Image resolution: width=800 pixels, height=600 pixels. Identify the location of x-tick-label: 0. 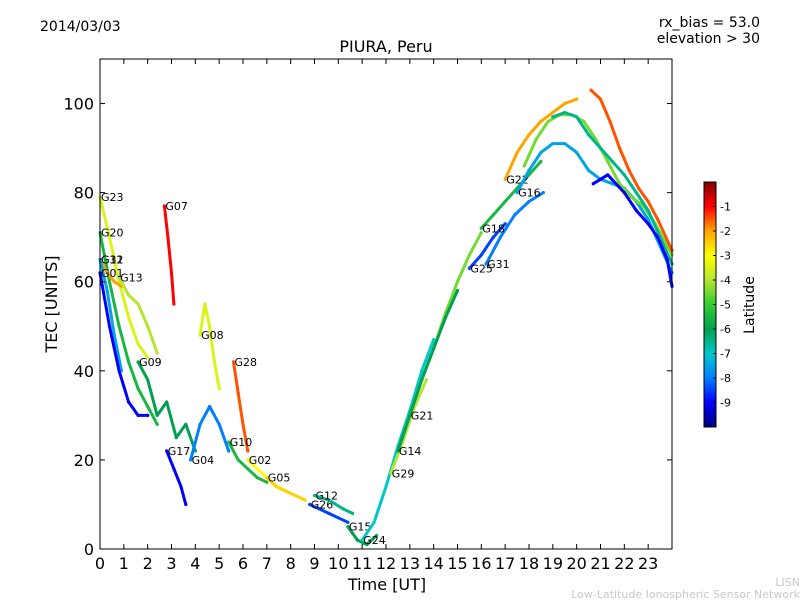
(100, 563).